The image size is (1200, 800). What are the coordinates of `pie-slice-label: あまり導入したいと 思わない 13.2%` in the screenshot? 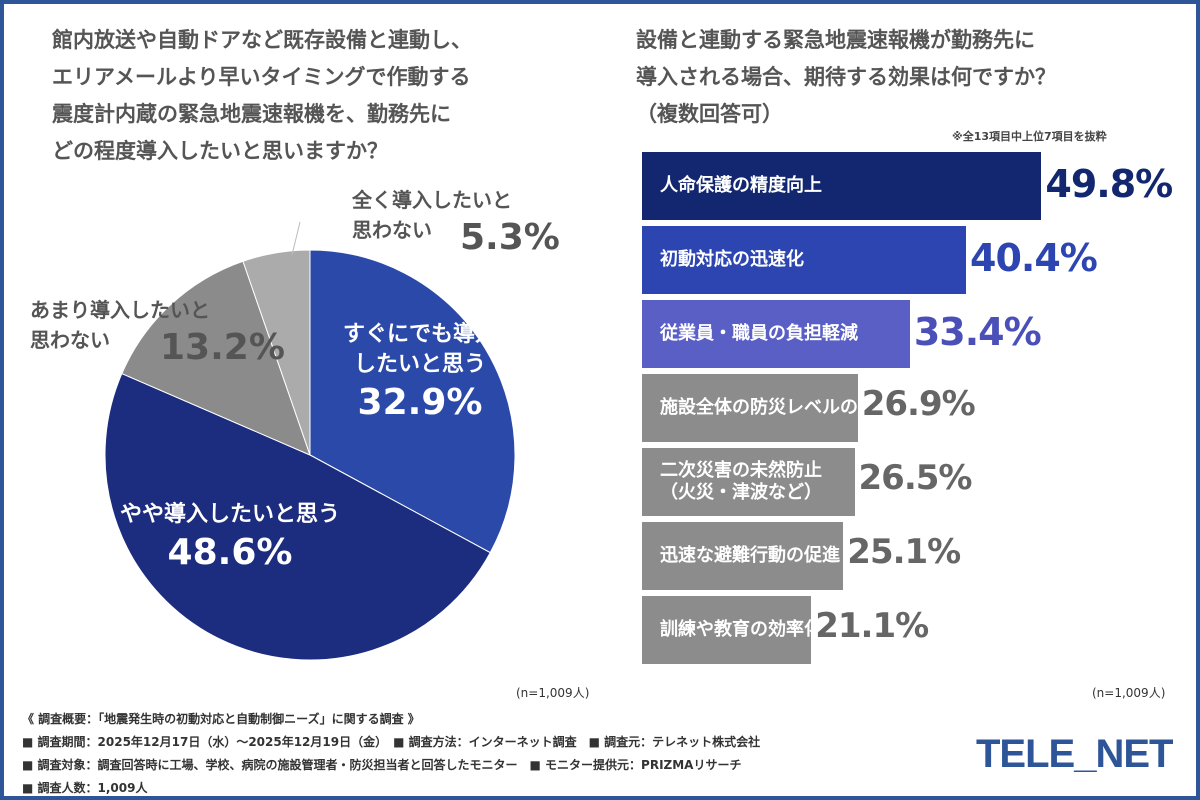 It's located at (157, 333).